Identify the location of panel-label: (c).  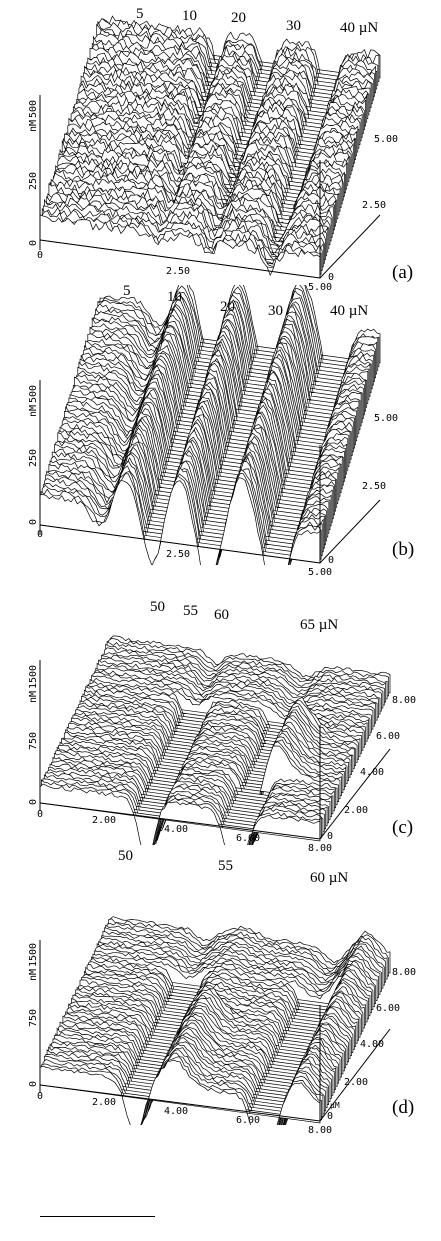
(403, 827).